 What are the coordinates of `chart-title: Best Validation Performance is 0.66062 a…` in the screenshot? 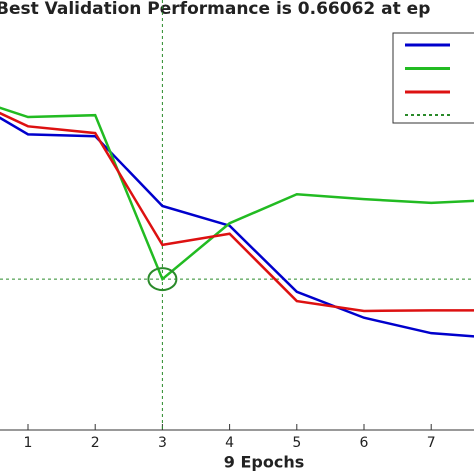 It's located at (215, 9).